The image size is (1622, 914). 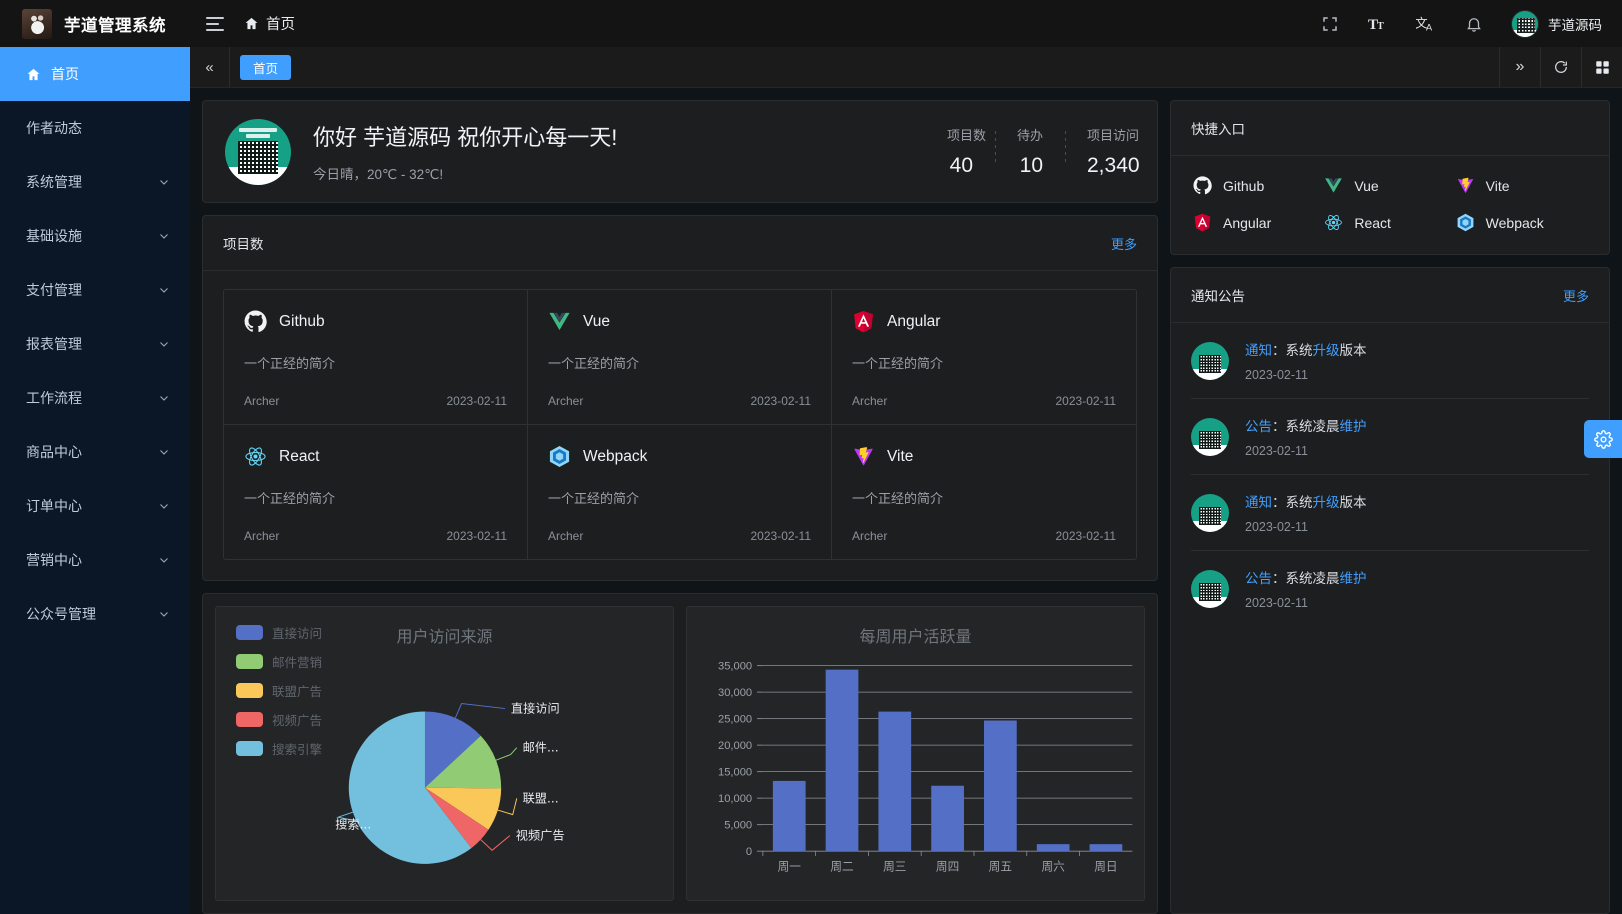 What do you see at coordinates (279, 690) in the screenshot?
I see `legend-item: 联盟广告` at bounding box center [279, 690].